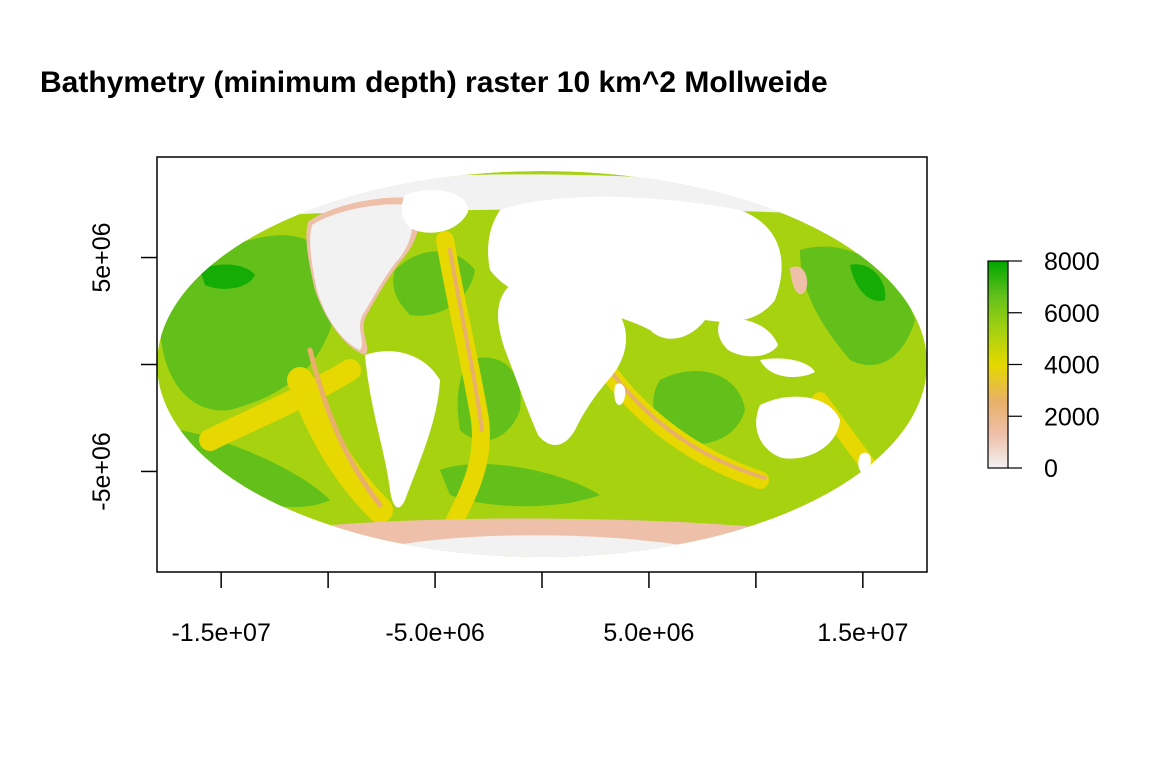  I want to click on land-south-america, so click(402, 429).